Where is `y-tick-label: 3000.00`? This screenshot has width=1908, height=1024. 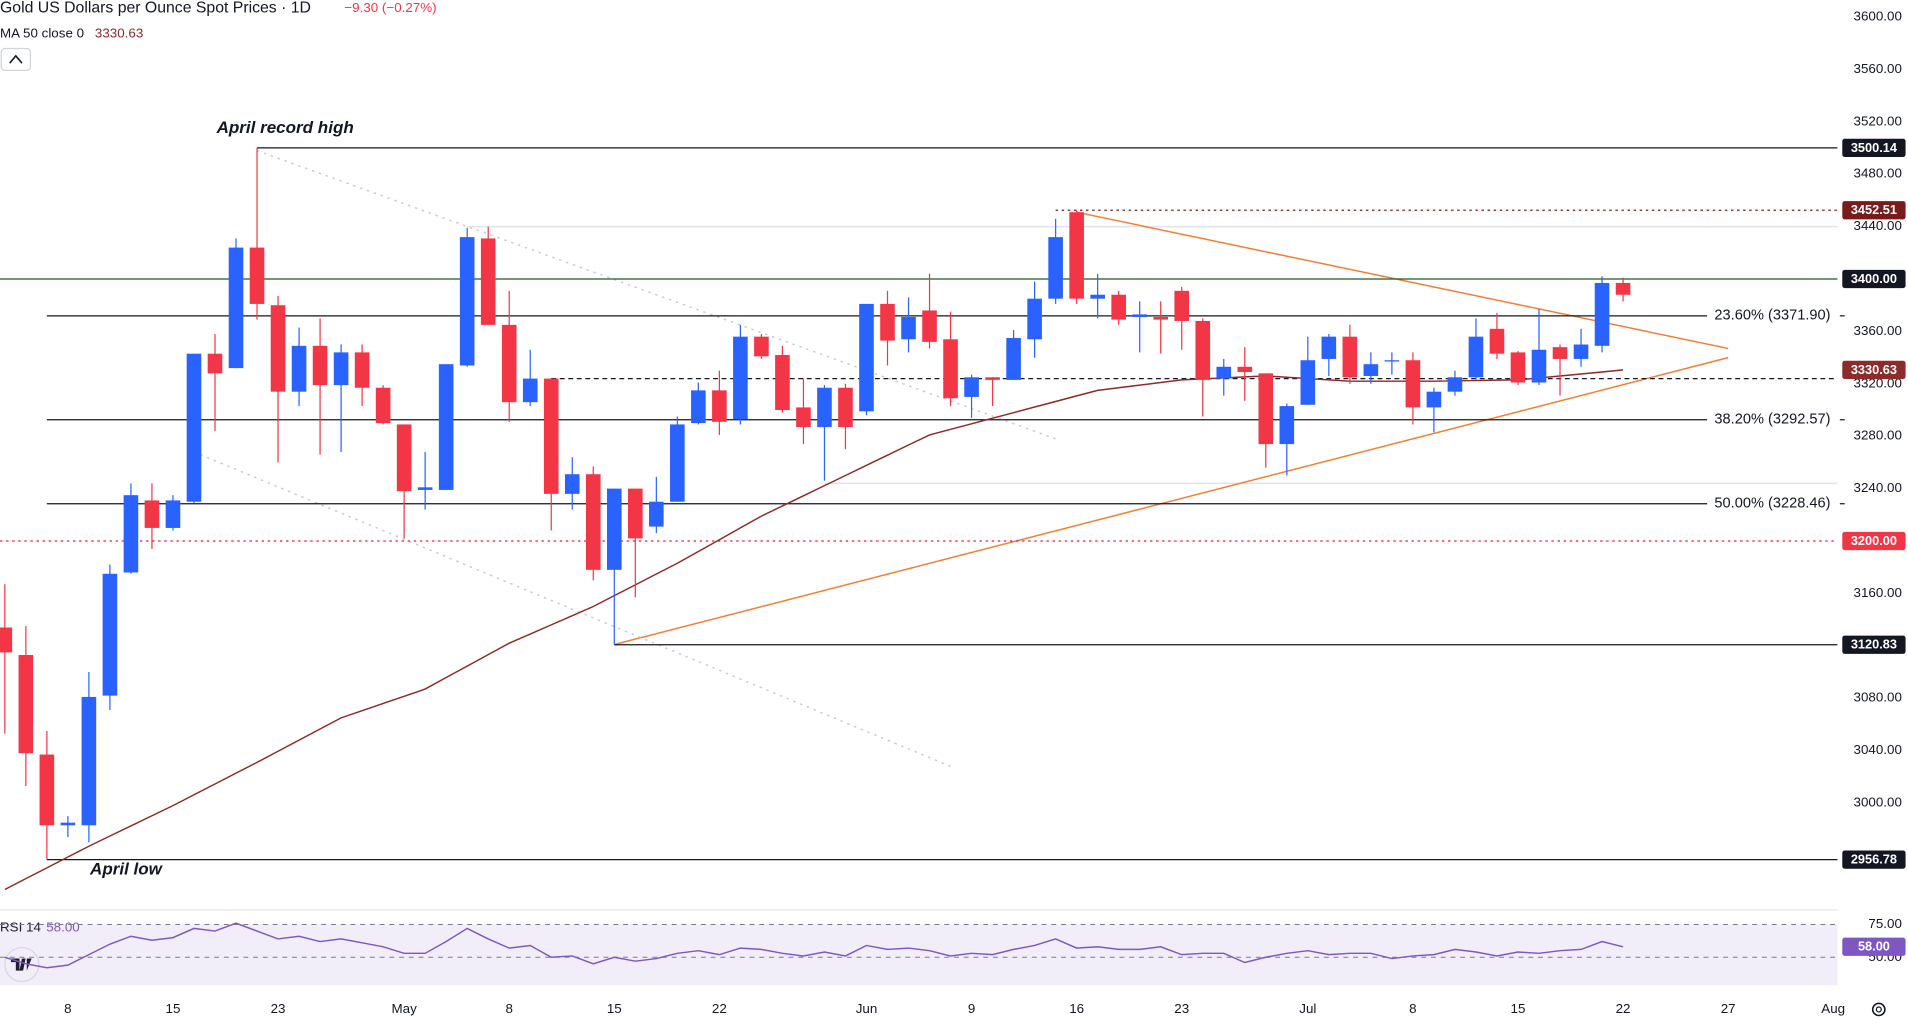
y-tick-label: 3000.00 is located at coordinates (1878, 802).